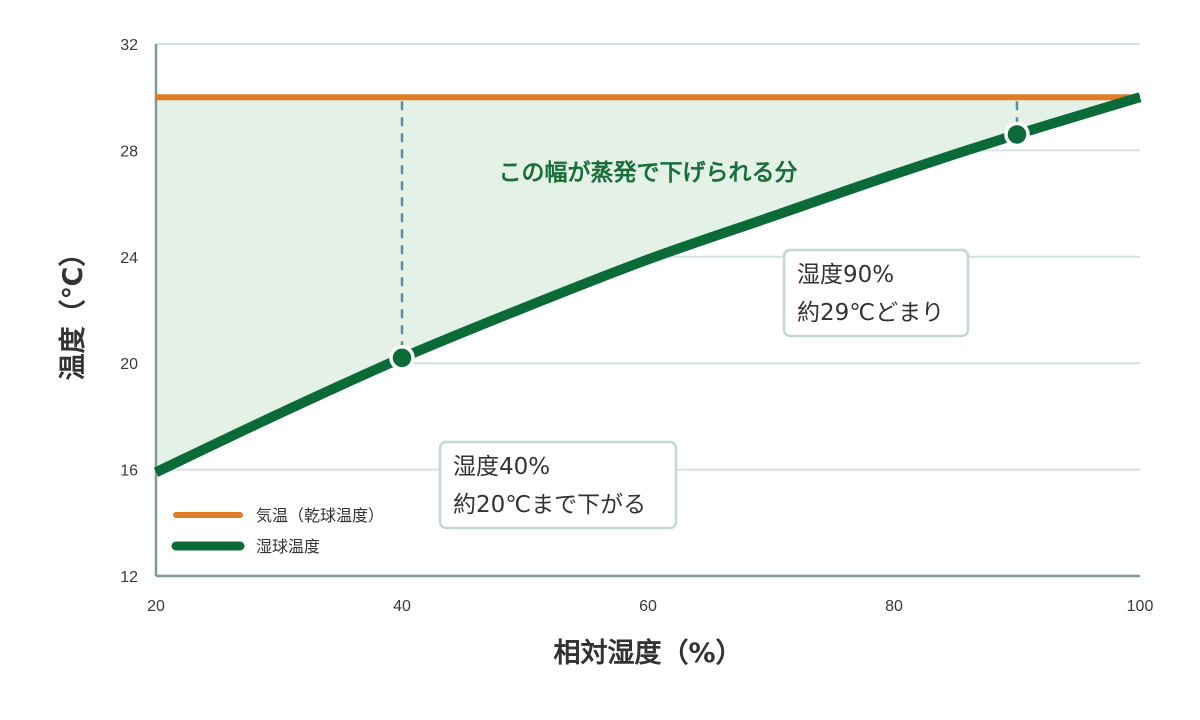 This screenshot has height=720, width=1200. Describe the element at coordinates (501, 467) in the screenshot. I see `annotation-line: 湿度40%` at that location.